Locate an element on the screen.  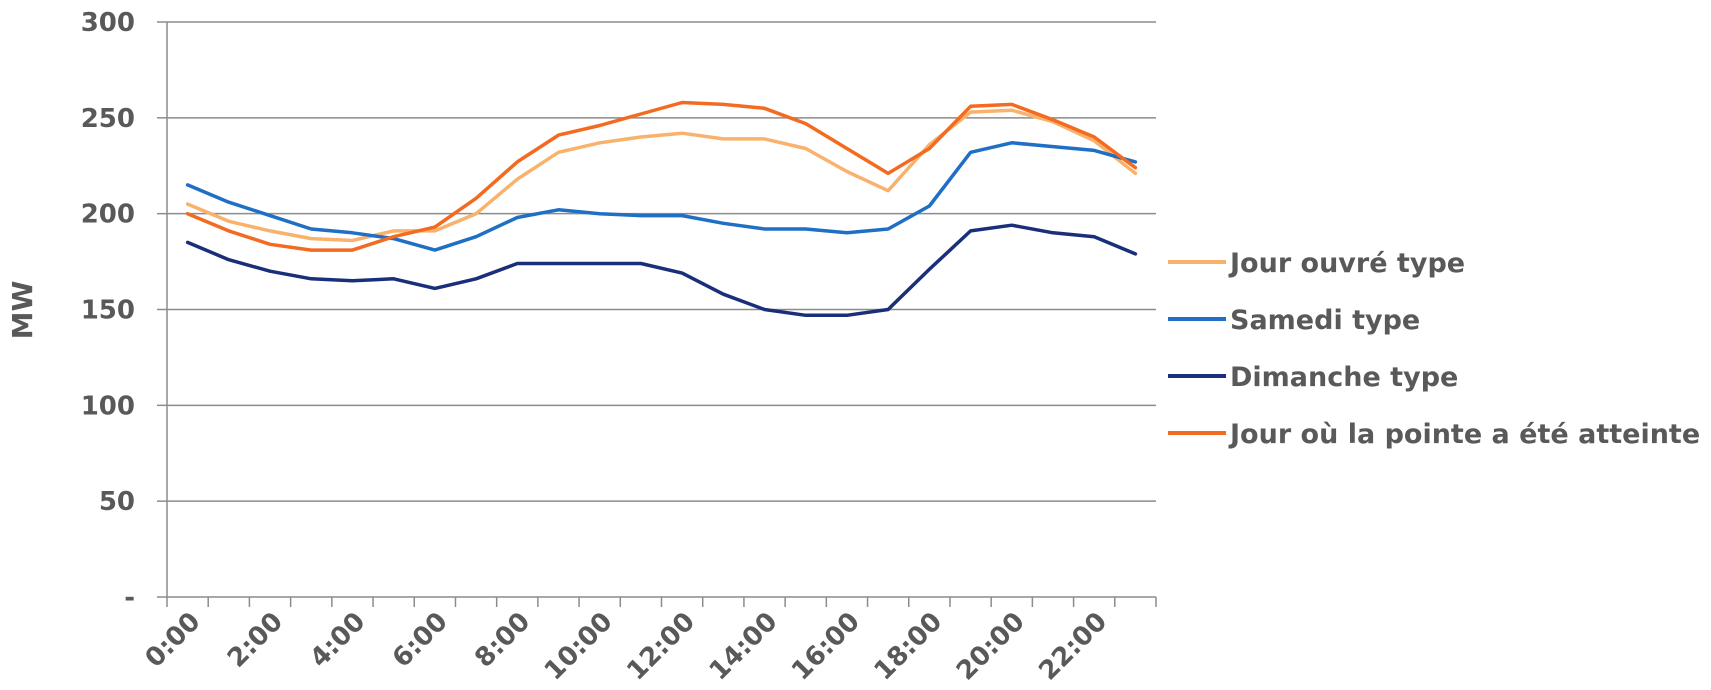
y-axis-label: MW is located at coordinates (22, 310).